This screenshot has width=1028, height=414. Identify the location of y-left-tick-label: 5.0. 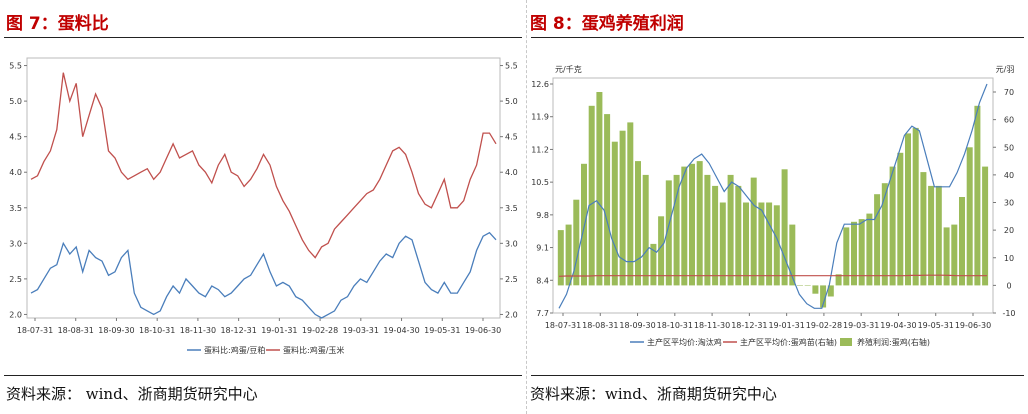
(15, 101).